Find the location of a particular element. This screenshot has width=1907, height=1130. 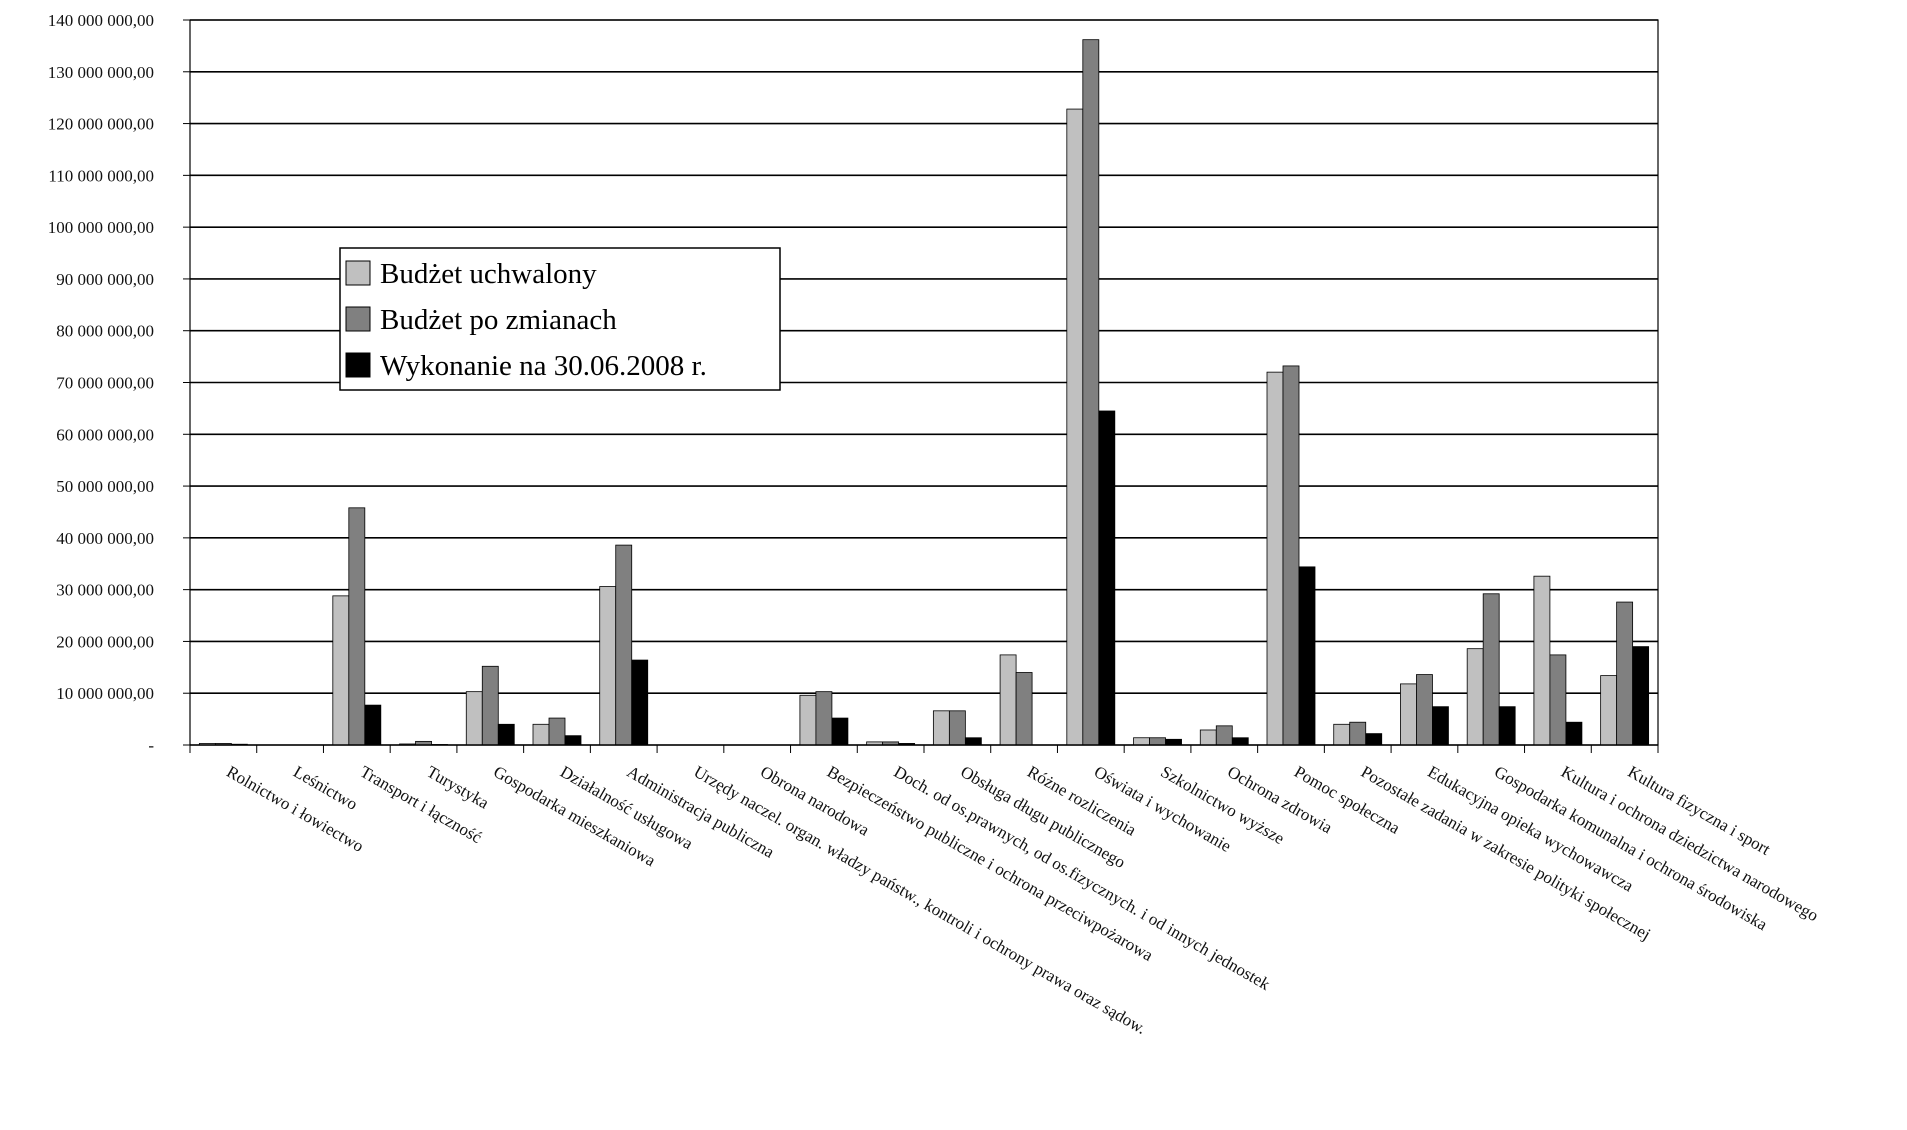

y-tick-label: 140 000 000,00 is located at coordinates (101, 20).